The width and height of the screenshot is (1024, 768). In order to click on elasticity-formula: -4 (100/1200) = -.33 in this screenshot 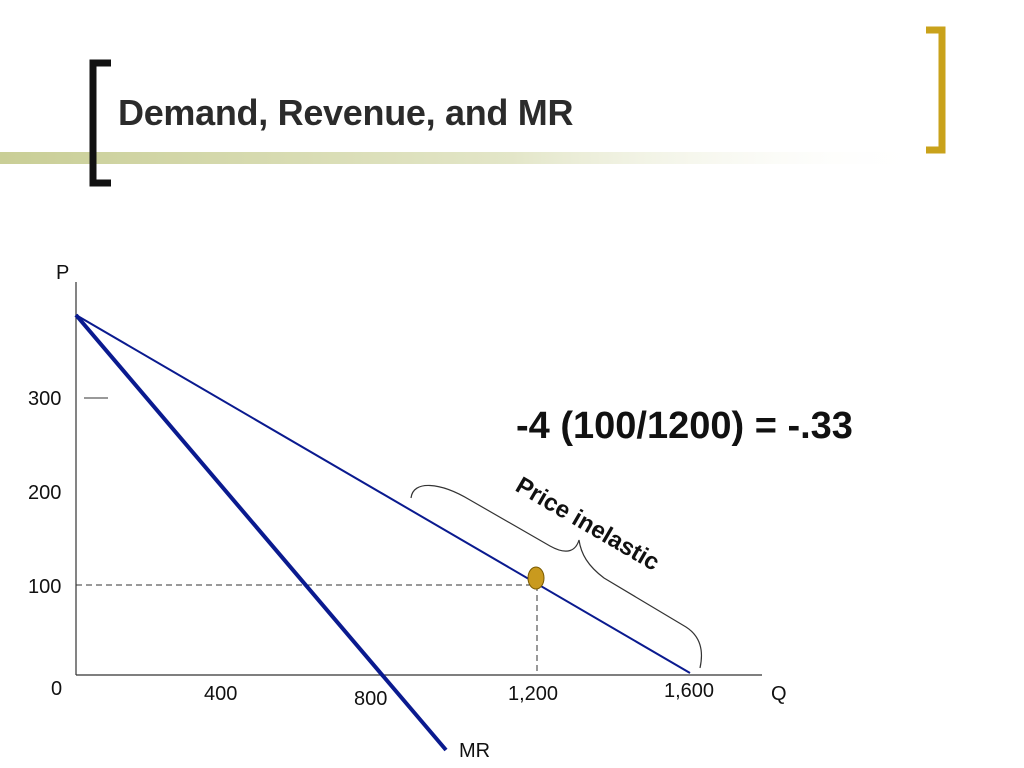, I will do `click(684, 426)`.